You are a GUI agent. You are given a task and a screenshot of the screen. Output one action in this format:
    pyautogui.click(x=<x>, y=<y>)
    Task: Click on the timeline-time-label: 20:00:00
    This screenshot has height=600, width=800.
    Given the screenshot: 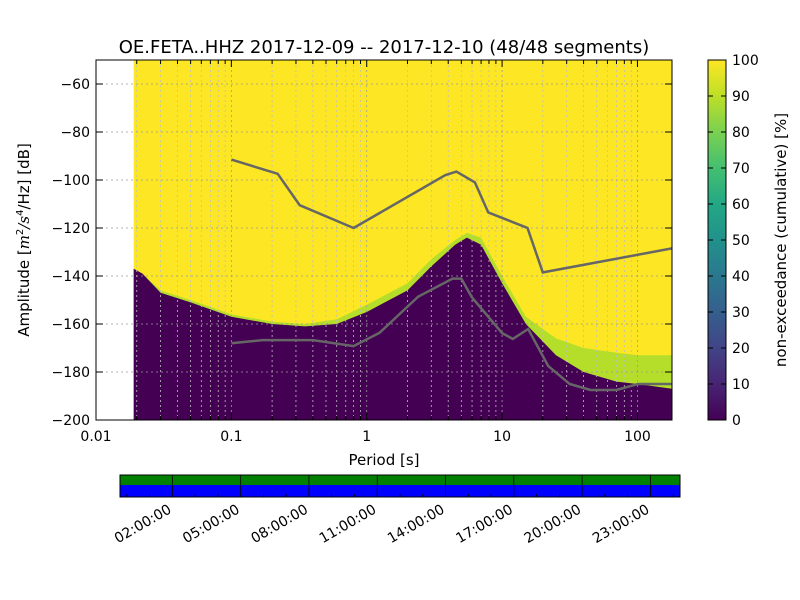 What is the action you would take?
    pyautogui.click(x=553, y=524)
    